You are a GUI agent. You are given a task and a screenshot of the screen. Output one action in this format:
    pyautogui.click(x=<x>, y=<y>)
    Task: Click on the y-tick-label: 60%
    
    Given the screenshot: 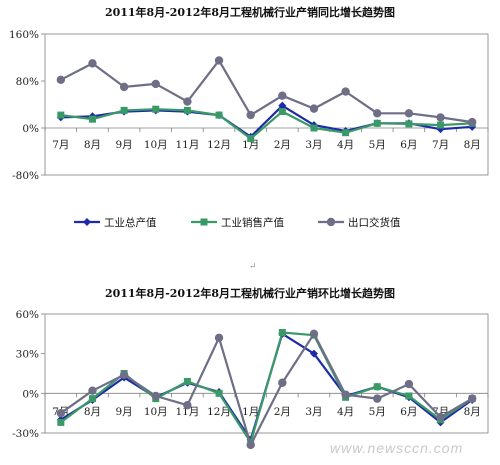 What is the action you would take?
    pyautogui.click(x=27, y=315)
    